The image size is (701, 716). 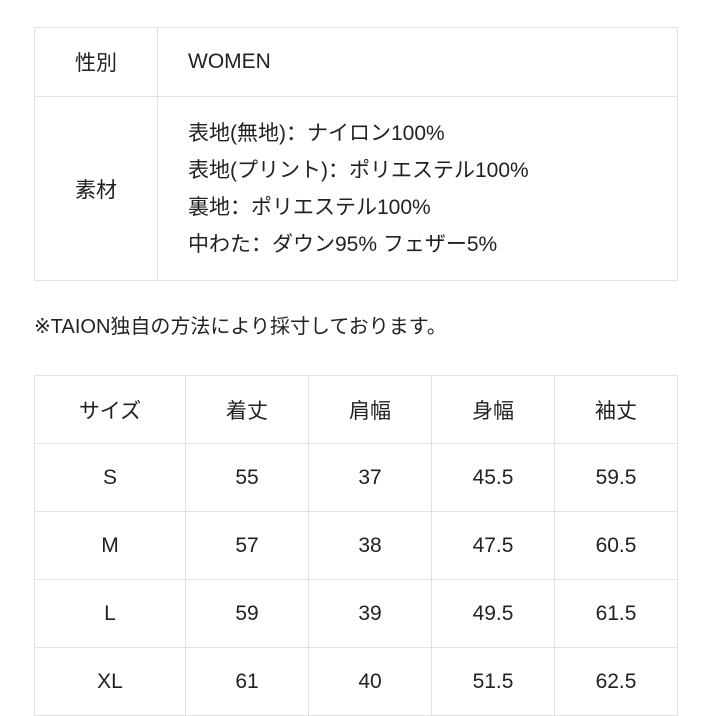 What do you see at coordinates (247, 477) in the screenshot?
I see `length-cell: 55` at bounding box center [247, 477].